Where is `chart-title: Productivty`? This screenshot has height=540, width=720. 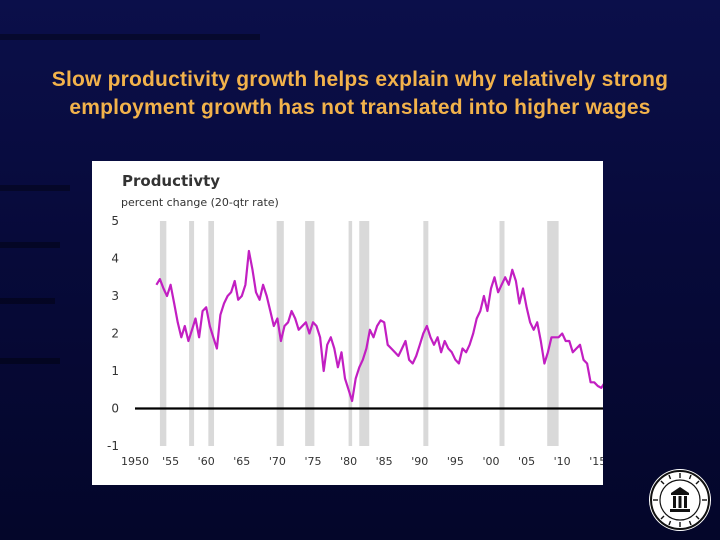
chart-title: Productivty is located at coordinates (171, 181).